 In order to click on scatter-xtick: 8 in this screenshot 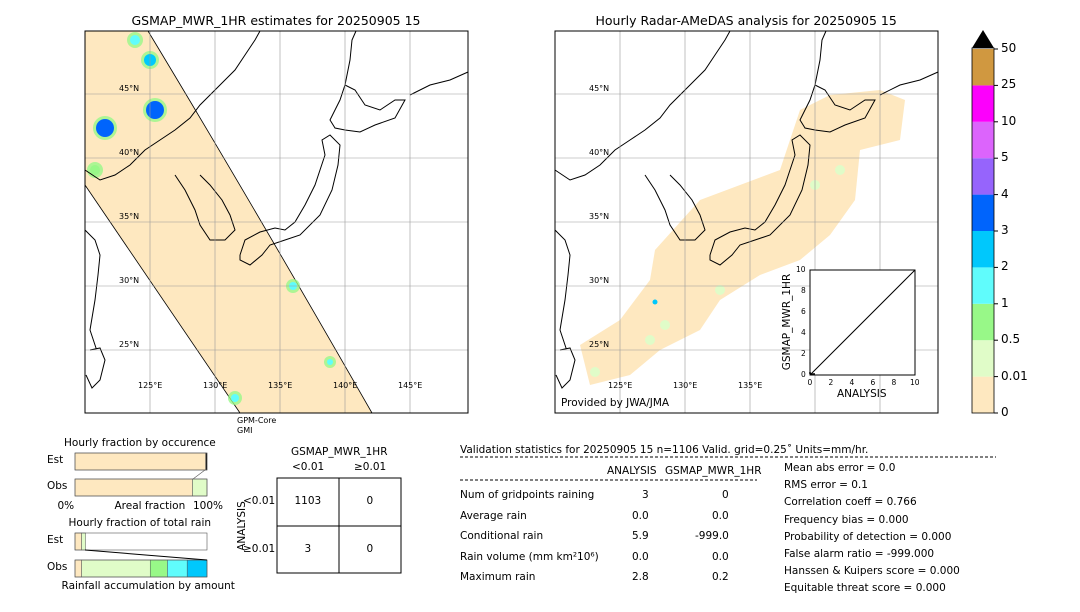, I will do `click(894, 382)`.